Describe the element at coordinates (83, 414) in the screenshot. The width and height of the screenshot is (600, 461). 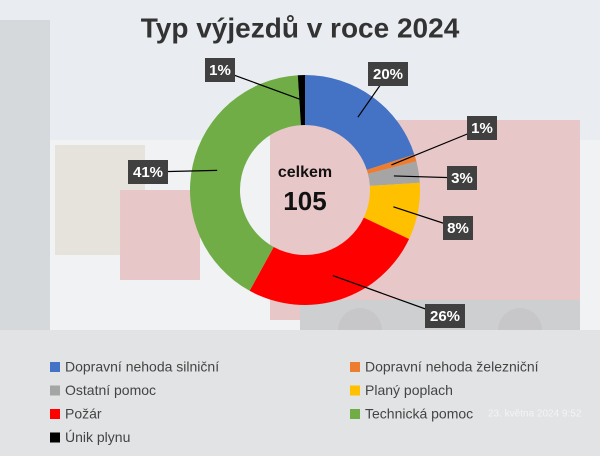
I see `legend-label: Požár` at that location.